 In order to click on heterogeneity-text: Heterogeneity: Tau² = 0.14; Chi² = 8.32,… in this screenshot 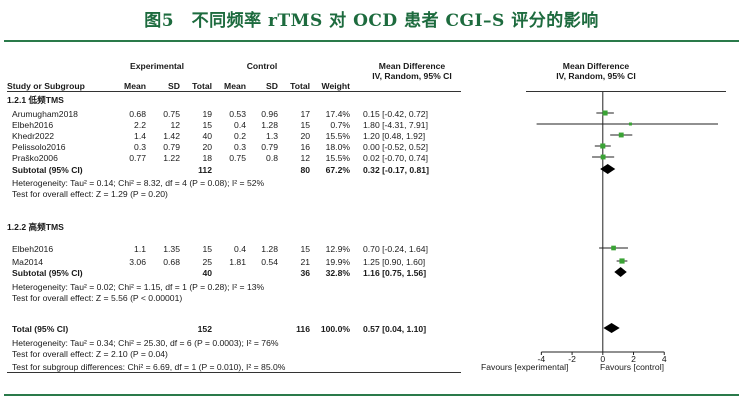, I will do `click(138, 183)`.